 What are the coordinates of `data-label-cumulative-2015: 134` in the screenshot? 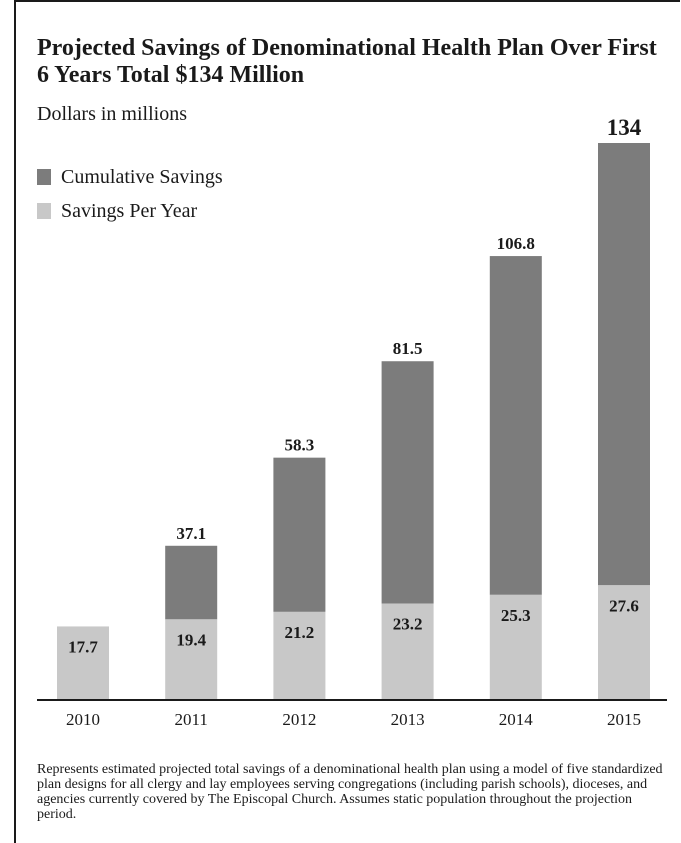 It's located at (624, 127).